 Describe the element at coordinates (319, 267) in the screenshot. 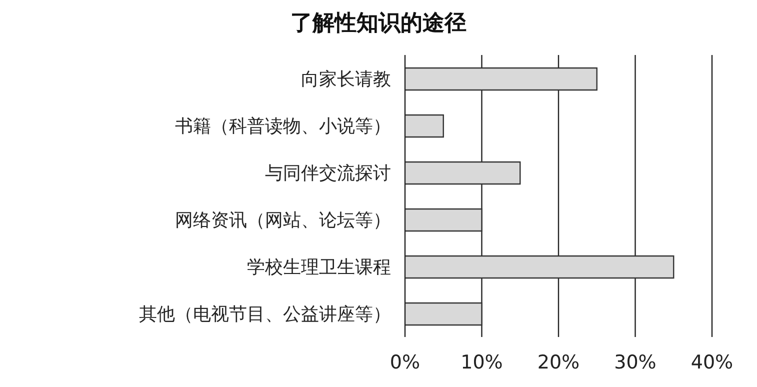

I see `y-tick-label: 学校生理卫生课程` at that location.